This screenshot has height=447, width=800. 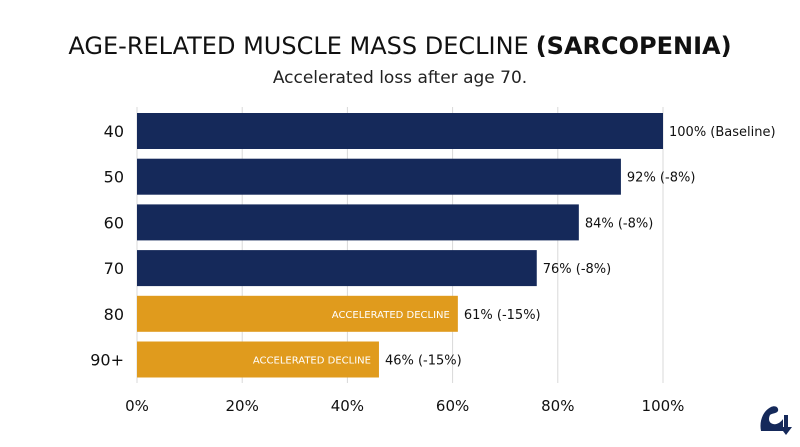 I want to click on x-tick-label-5: 100%, so click(x=663, y=406).